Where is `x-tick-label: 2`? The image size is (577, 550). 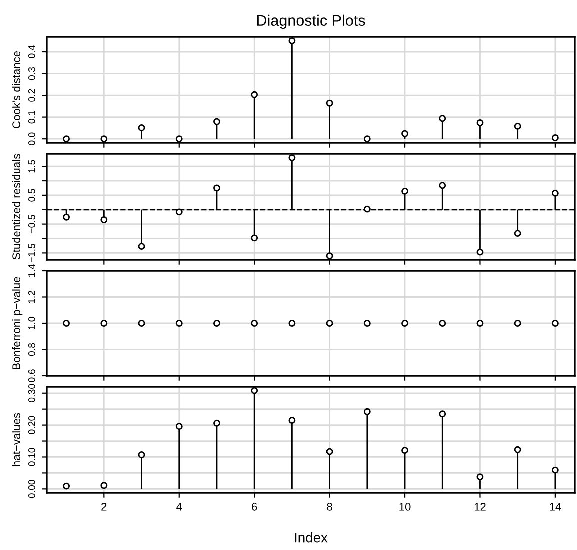 x-tick-label: 2 is located at coordinates (104, 507).